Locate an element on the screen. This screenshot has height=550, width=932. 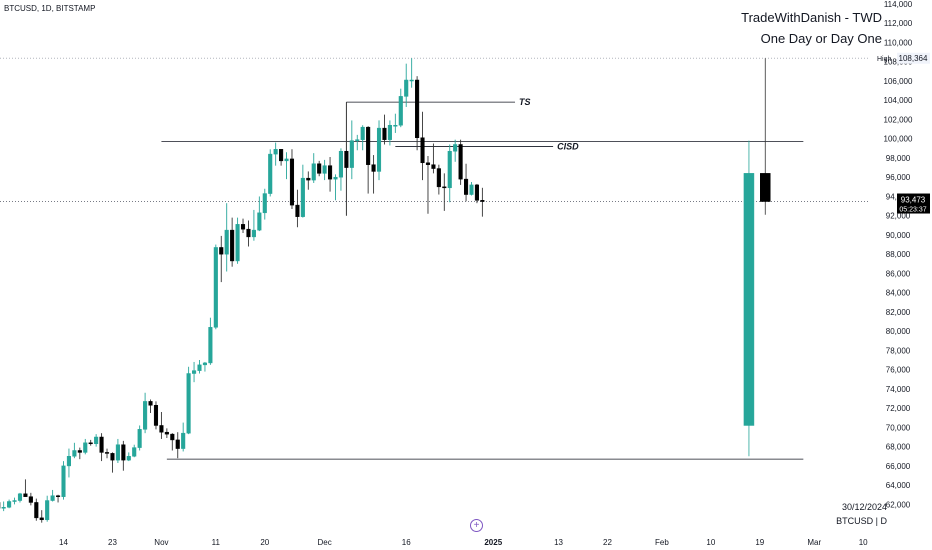
y-tick-label: 92,000 is located at coordinates (898, 216).